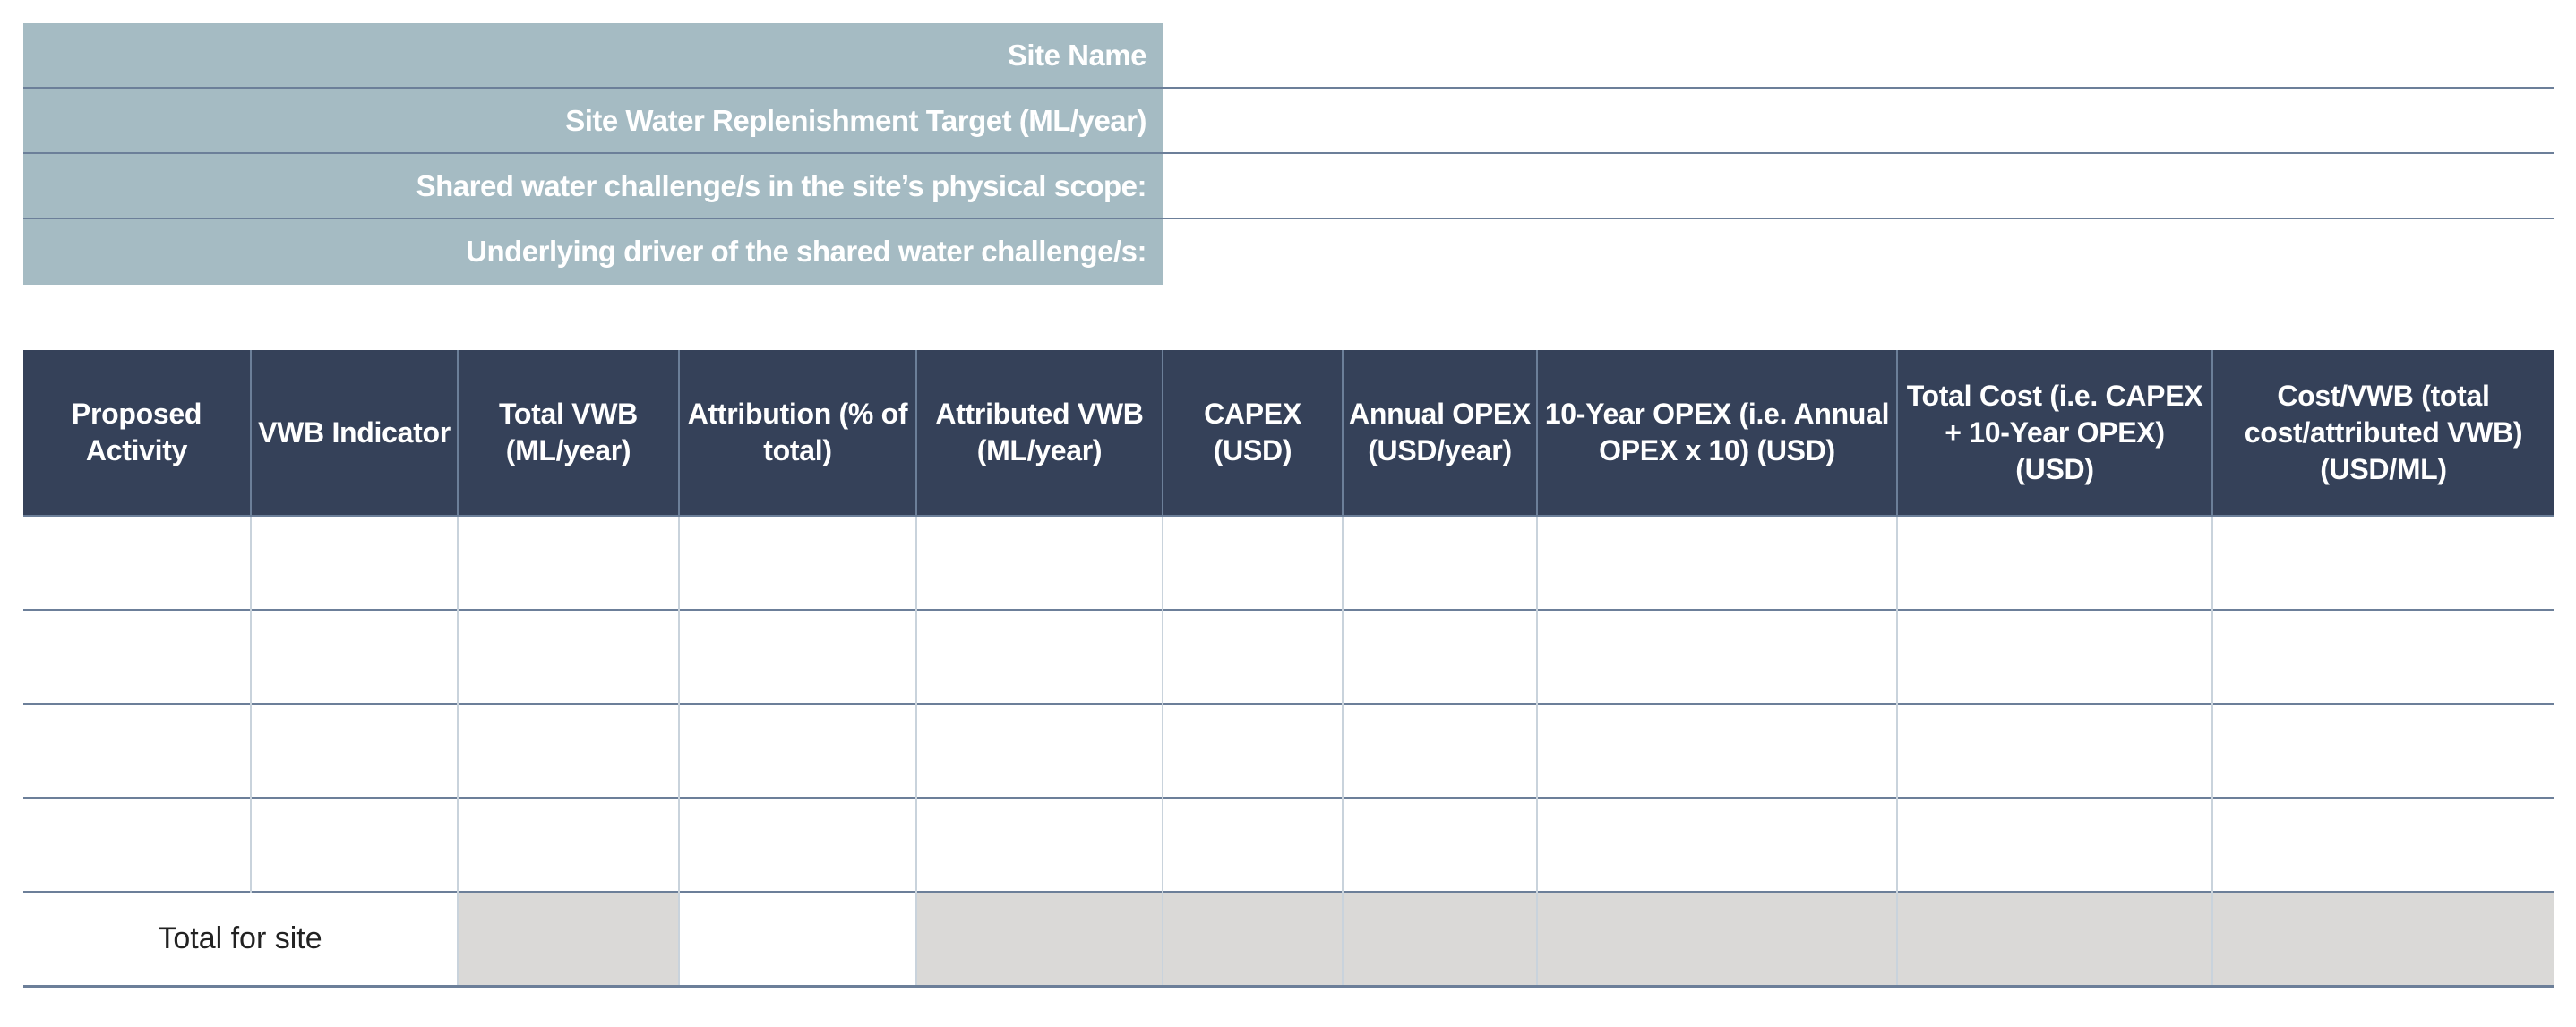 The width and height of the screenshot is (2576, 1027). I want to click on site-name-label: Site Name, so click(593, 55).